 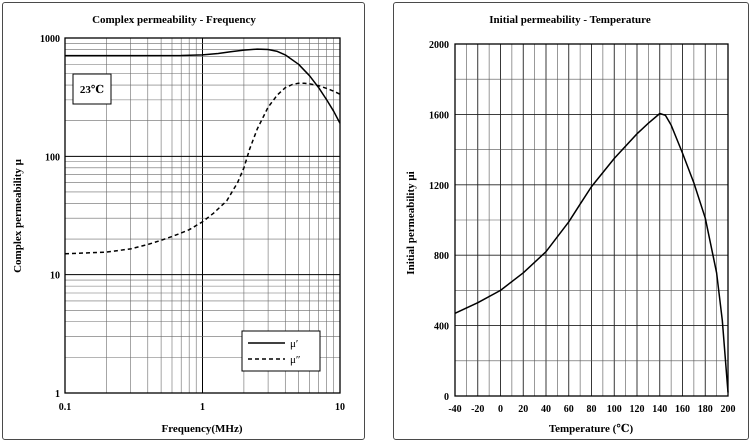 What do you see at coordinates (454, 409) in the screenshot?
I see `x-tick-label: -40` at bounding box center [454, 409].